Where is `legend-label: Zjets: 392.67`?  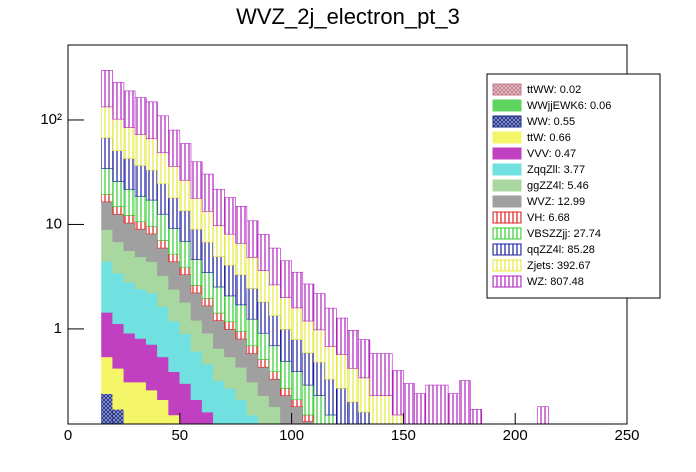 legend-label: Zjets: 392.67 is located at coordinates (559, 266).